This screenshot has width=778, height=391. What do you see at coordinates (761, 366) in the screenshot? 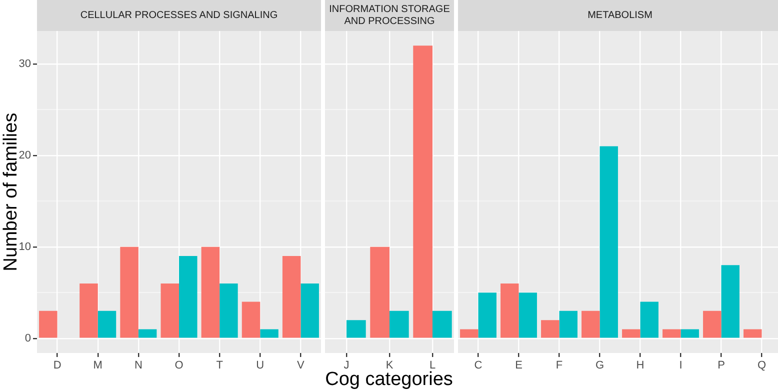
I see `x-tick-label: Q` at bounding box center [761, 366].